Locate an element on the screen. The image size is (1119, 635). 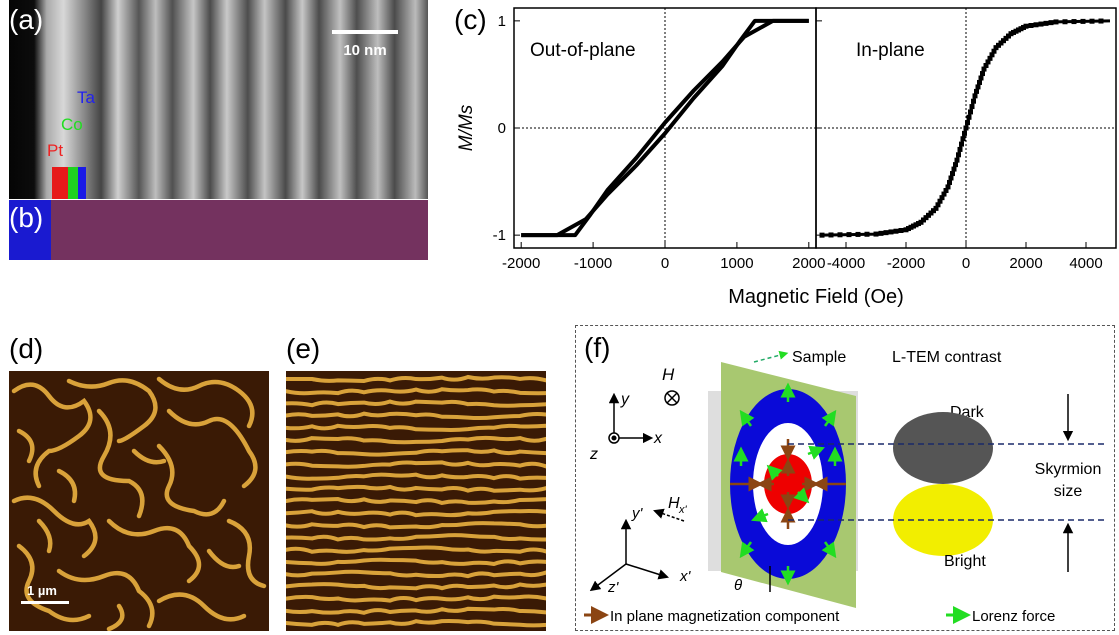
axis-z: z is located at coordinates (593, 454).